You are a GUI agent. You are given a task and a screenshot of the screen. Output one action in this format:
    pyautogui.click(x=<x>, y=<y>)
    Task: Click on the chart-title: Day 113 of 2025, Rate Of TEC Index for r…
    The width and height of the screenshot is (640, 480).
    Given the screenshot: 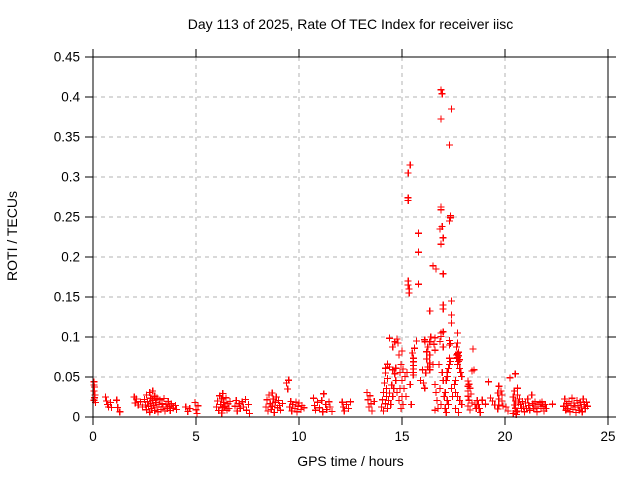 What is the action you would take?
    pyautogui.click(x=350, y=24)
    